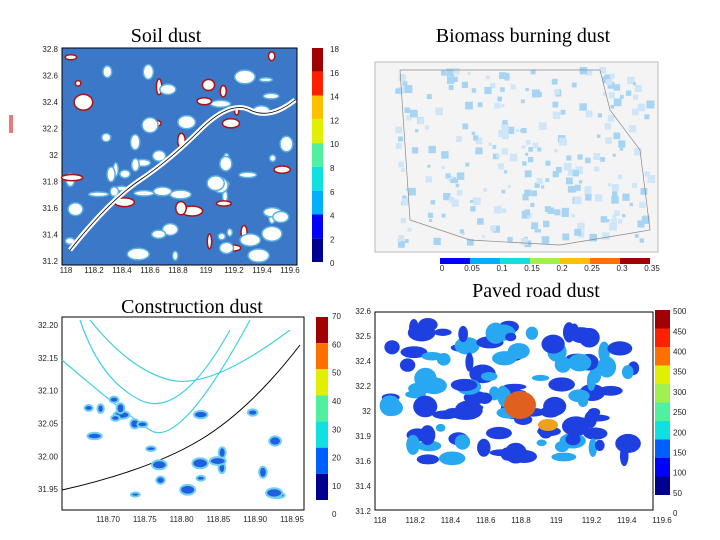 This screenshot has width=720, height=540. What do you see at coordinates (363, 386) in the screenshot?
I see `tick-label: 32.2` at bounding box center [363, 386].